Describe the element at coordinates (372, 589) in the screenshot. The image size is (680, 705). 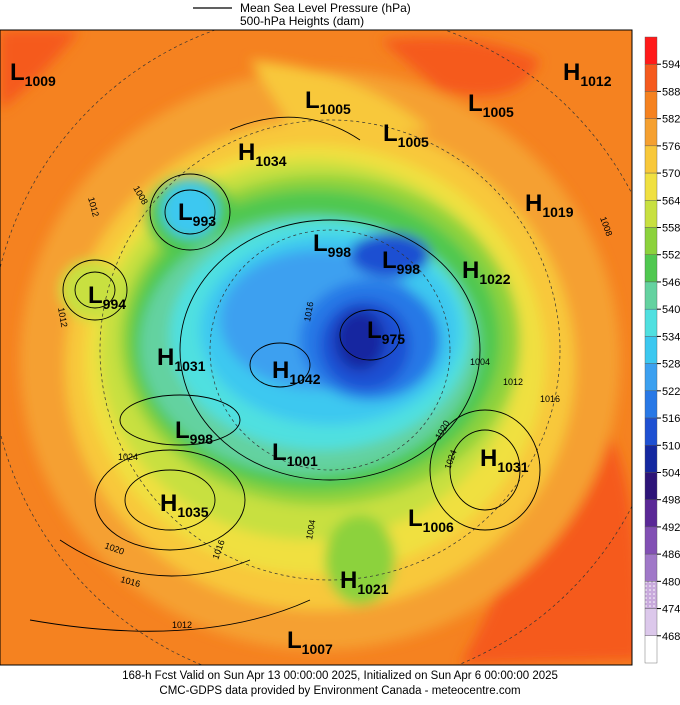
I see `center-value: 1021` at that location.